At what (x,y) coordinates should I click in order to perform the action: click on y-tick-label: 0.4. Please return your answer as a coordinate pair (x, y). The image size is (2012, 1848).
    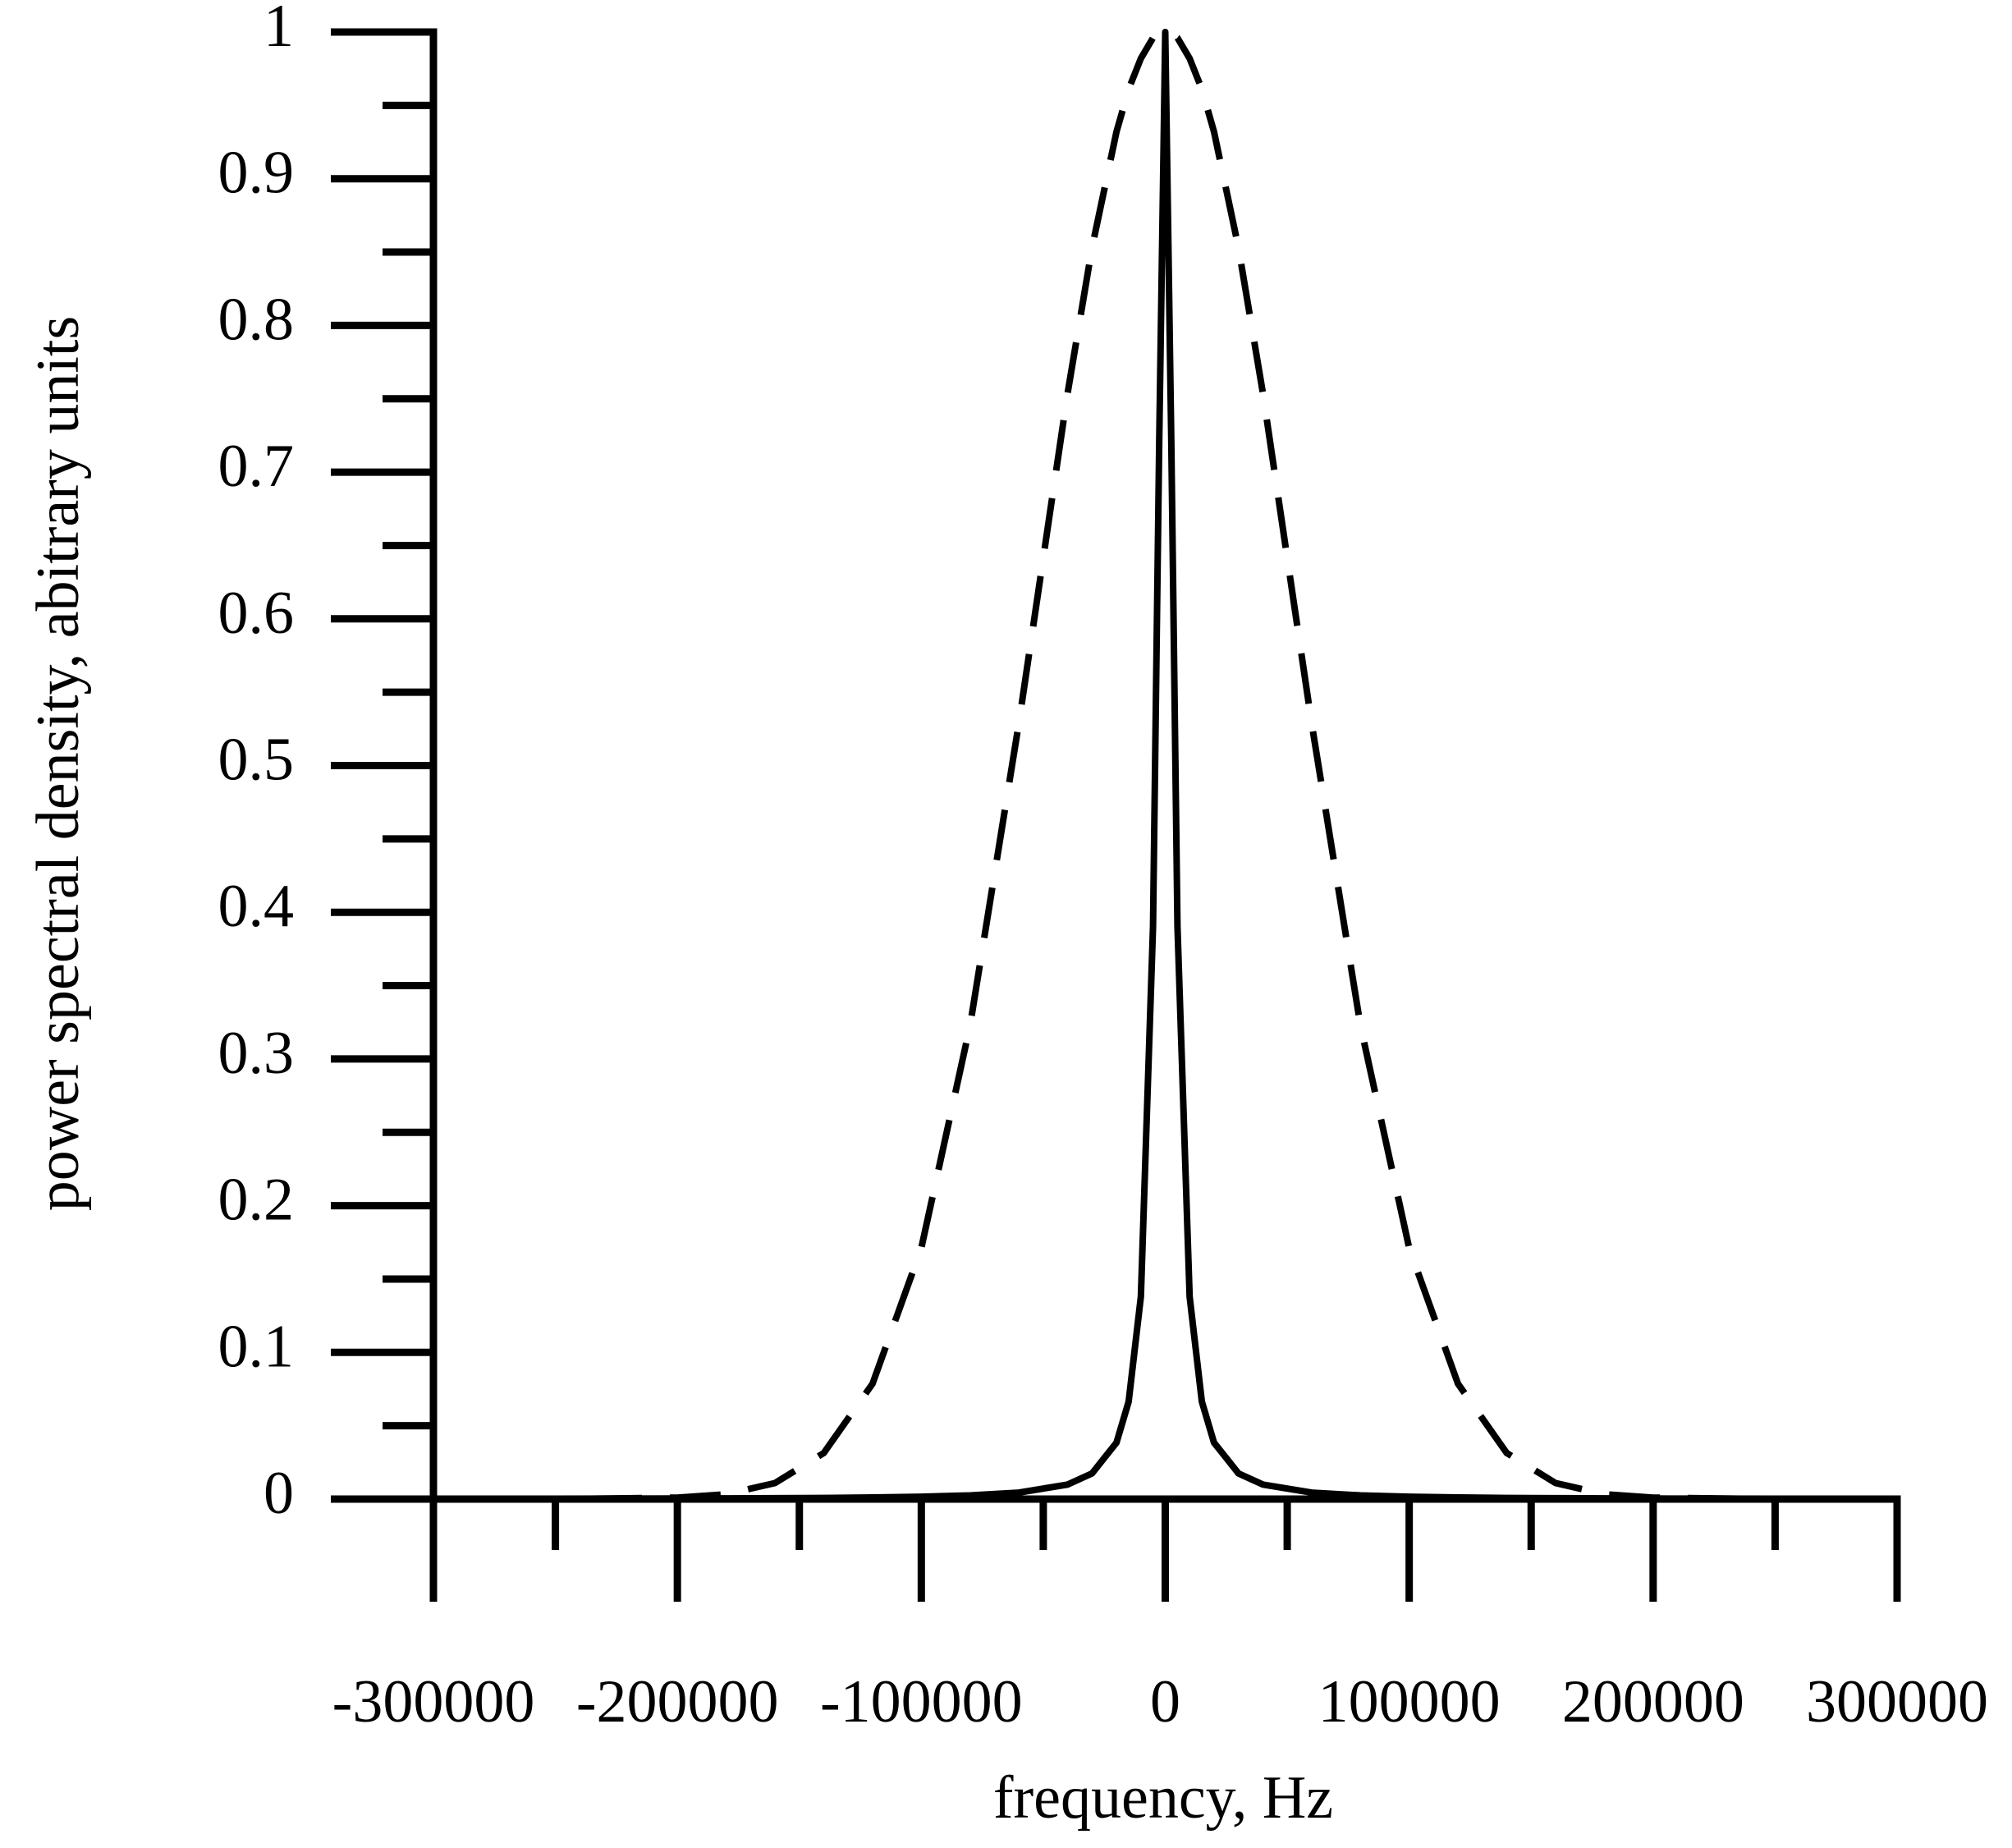
    Looking at the image, I should click on (256, 906).